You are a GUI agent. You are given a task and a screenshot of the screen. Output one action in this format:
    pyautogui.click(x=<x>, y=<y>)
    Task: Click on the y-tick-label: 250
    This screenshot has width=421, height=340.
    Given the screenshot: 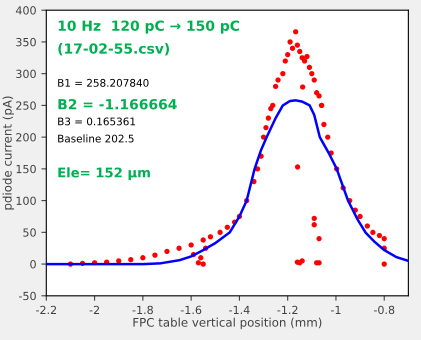 What is the action you would take?
    pyautogui.click(x=26, y=105)
    